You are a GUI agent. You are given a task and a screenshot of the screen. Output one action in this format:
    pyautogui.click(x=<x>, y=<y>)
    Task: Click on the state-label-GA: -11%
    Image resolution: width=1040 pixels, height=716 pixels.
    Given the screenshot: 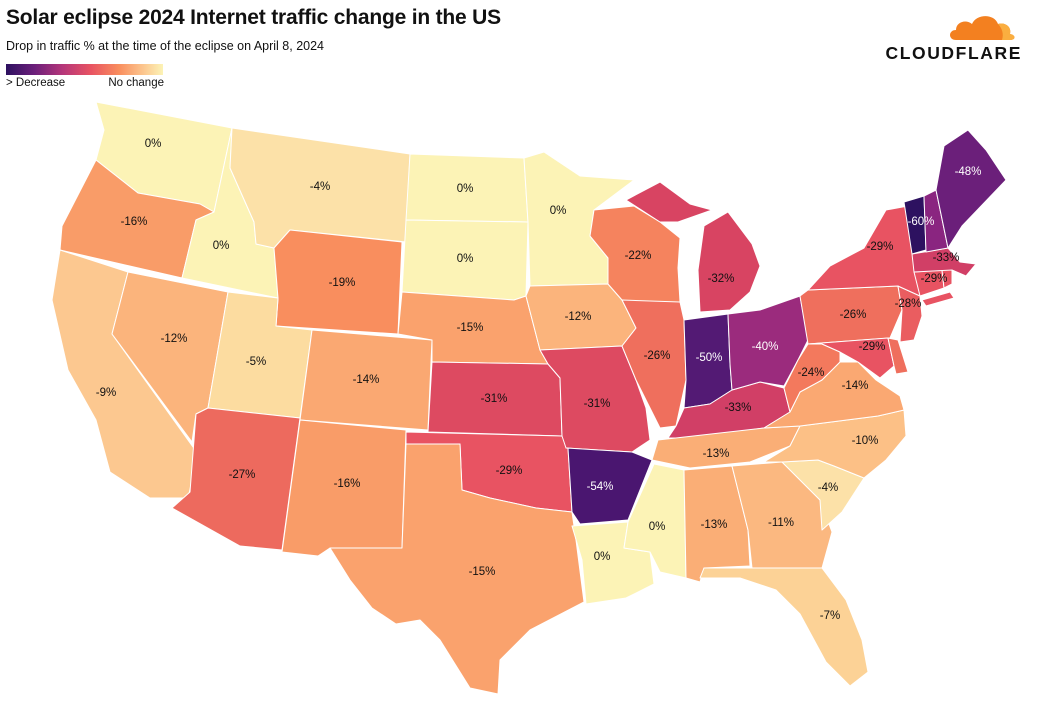 What is the action you would take?
    pyautogui.click(x=781, y=523)
    